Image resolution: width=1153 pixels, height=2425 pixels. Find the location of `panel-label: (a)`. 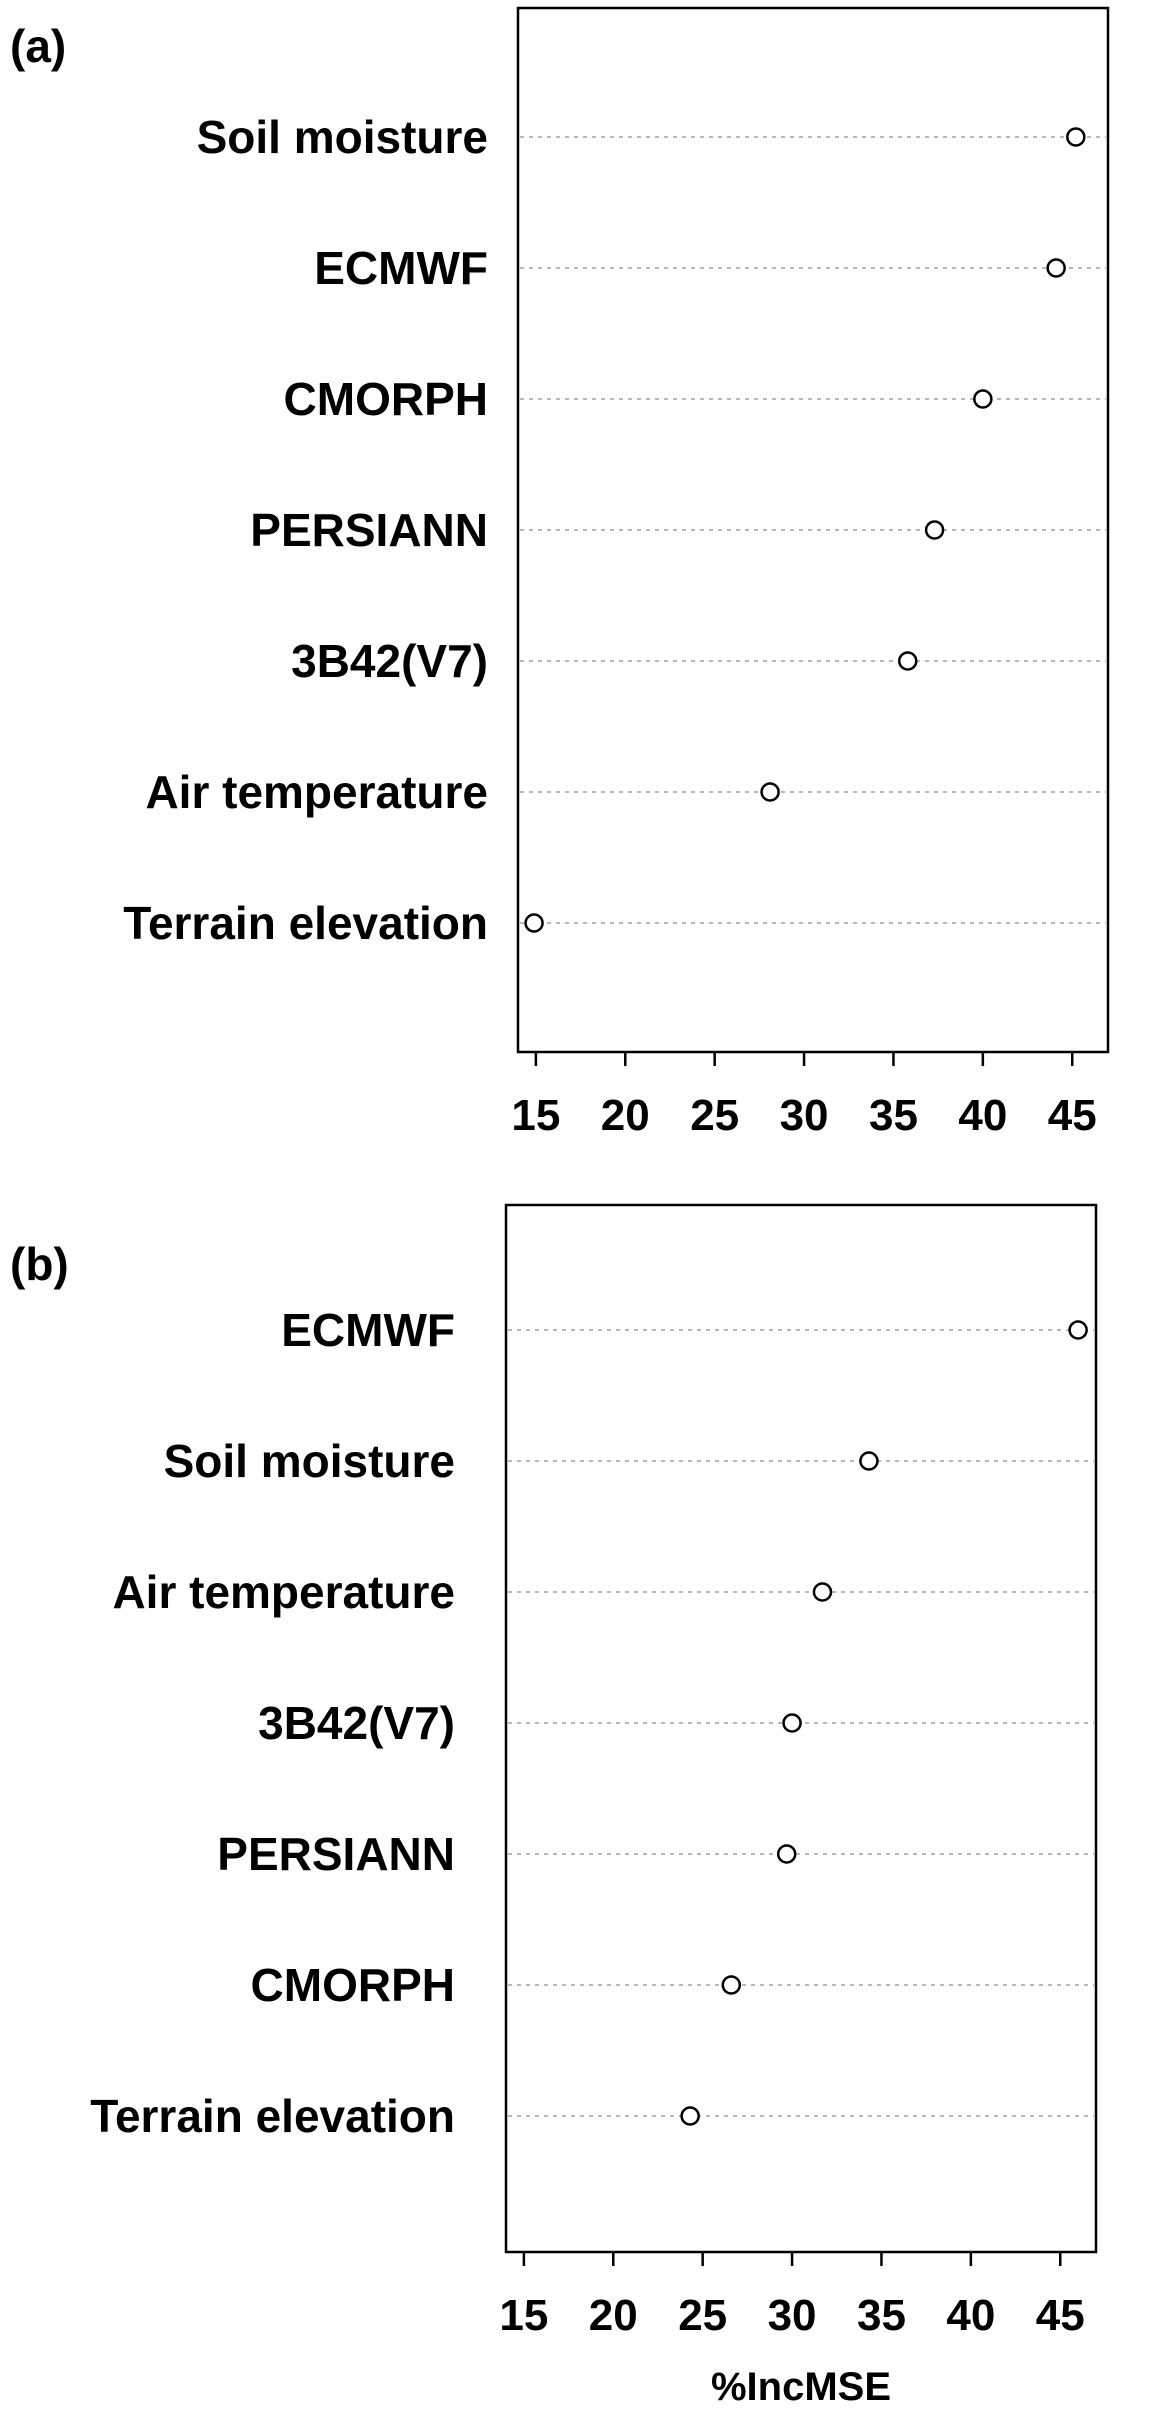

panel-label: (a) is located at coordinates (38, 46).